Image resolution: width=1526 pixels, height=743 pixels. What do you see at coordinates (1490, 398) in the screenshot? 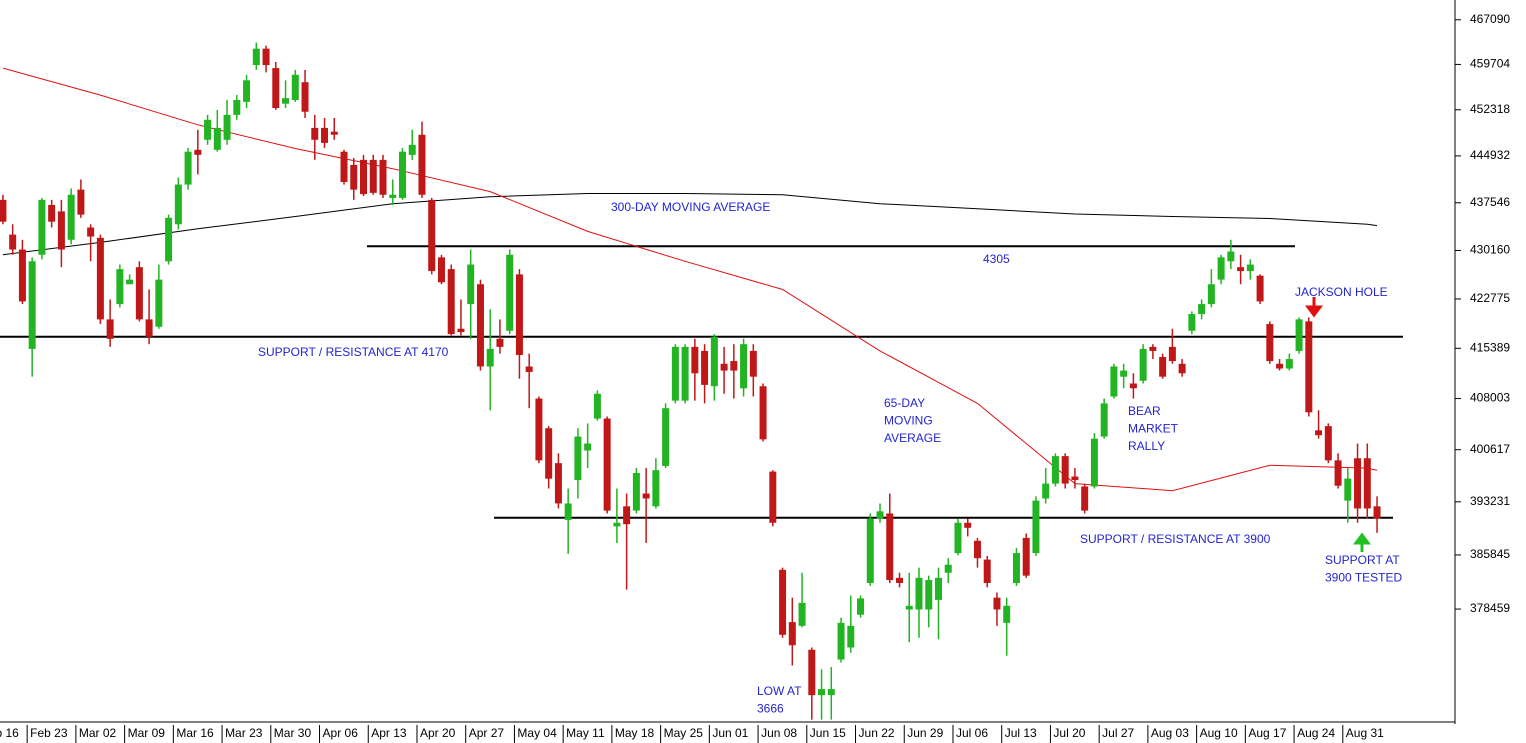
I see `y-tick-label: 408003` at bounding box center [1490, 398].